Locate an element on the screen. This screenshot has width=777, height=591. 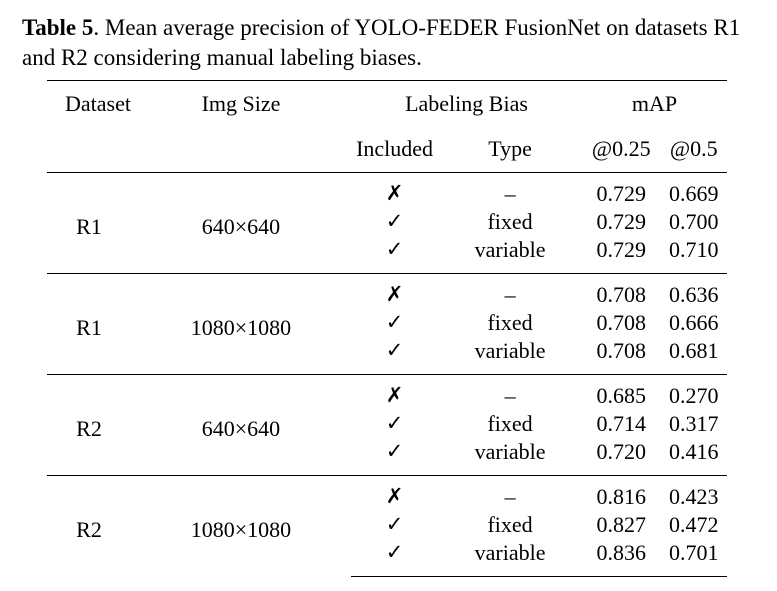
header-dataset: Dataset is located at coordinates (89, 102).